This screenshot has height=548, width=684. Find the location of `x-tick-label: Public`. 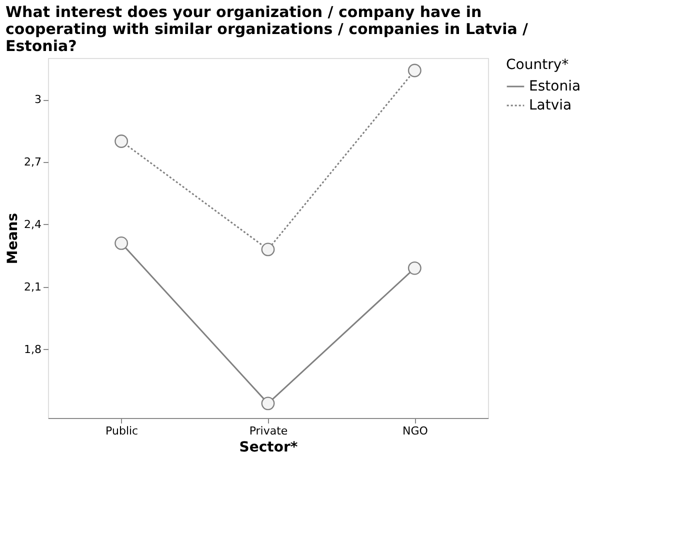

x-tick-label: Public is located at coordinates (122, 431).